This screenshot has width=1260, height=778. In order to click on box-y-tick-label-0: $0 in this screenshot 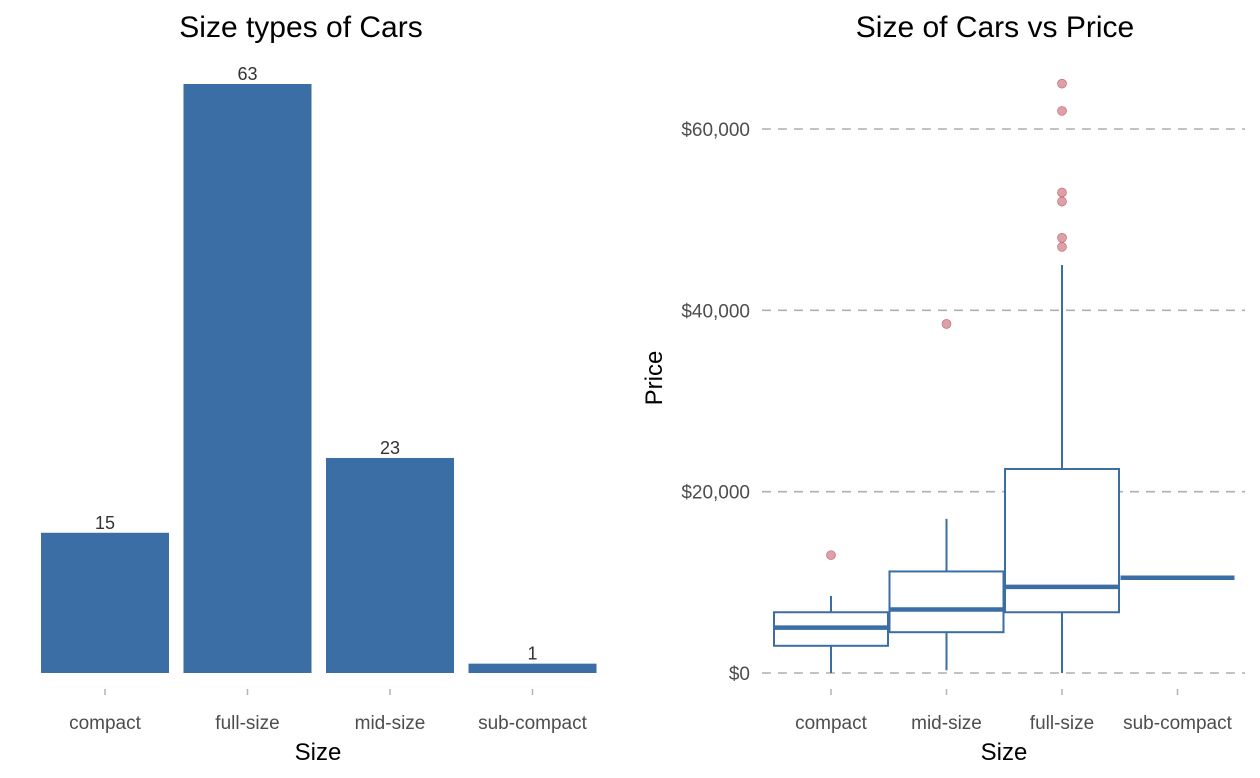, I will do `click(739, 674)`.